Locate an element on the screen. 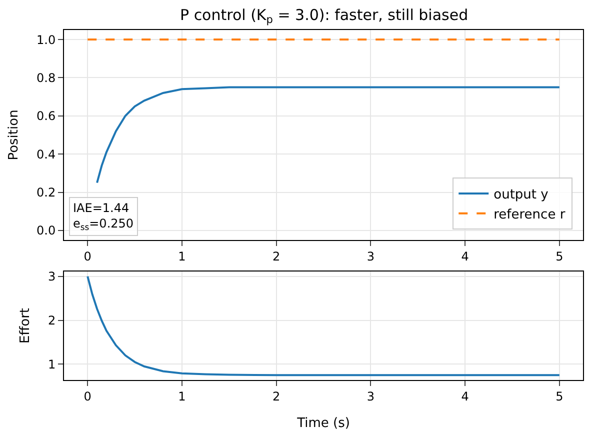 This screenshot has width=596, height=440. y-axis-title: Effort is located at coordinates (25, 326).